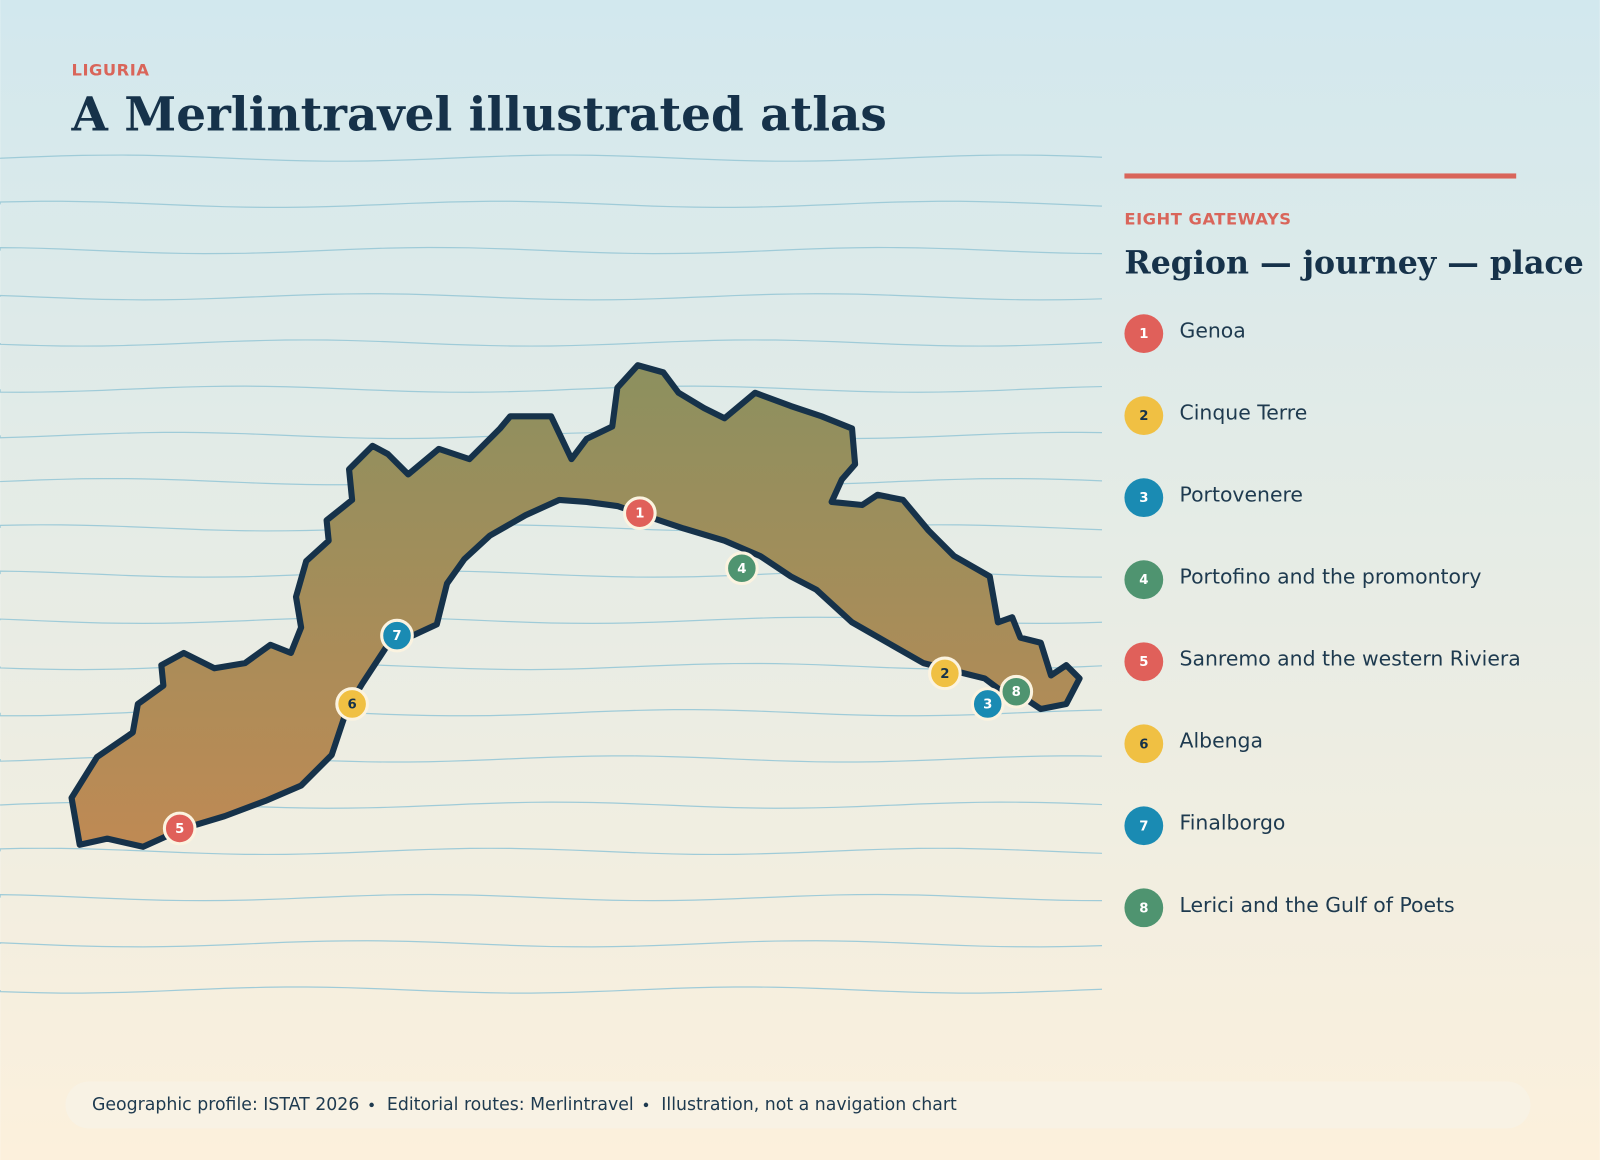 The image size is (1600, 1160). I want to click on legend-place: Portofino and the promontory, so click(1331, 577).